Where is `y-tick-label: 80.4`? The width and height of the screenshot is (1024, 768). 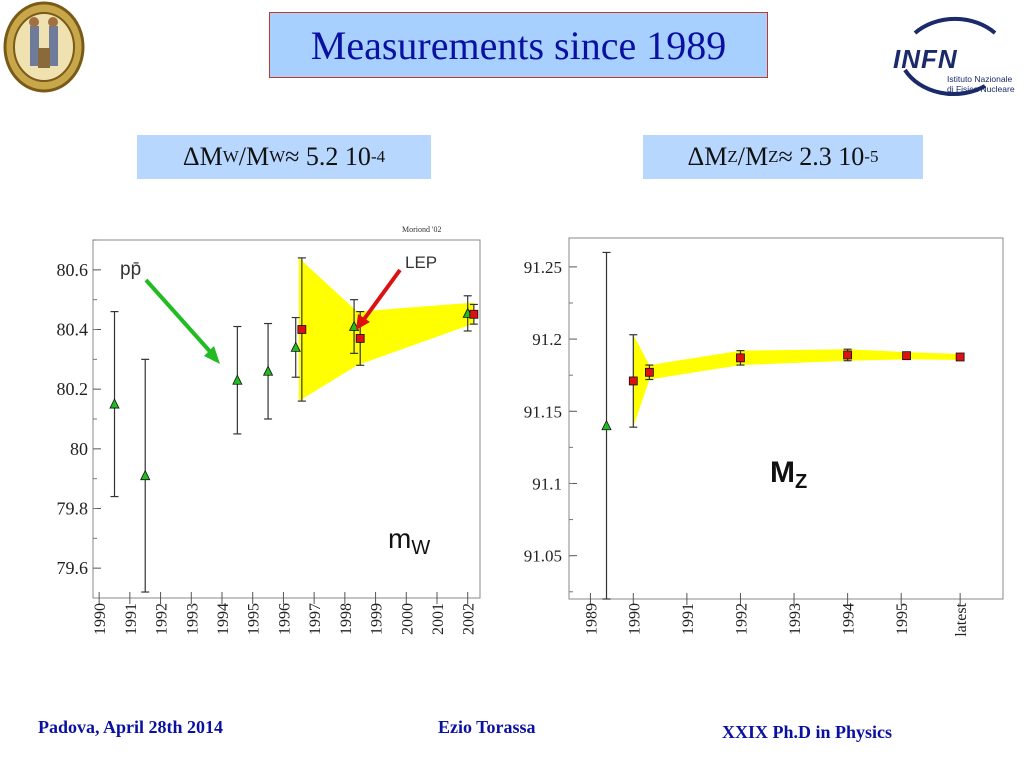 y-tick-label: 80.4 is located at coordinates (73, 330).